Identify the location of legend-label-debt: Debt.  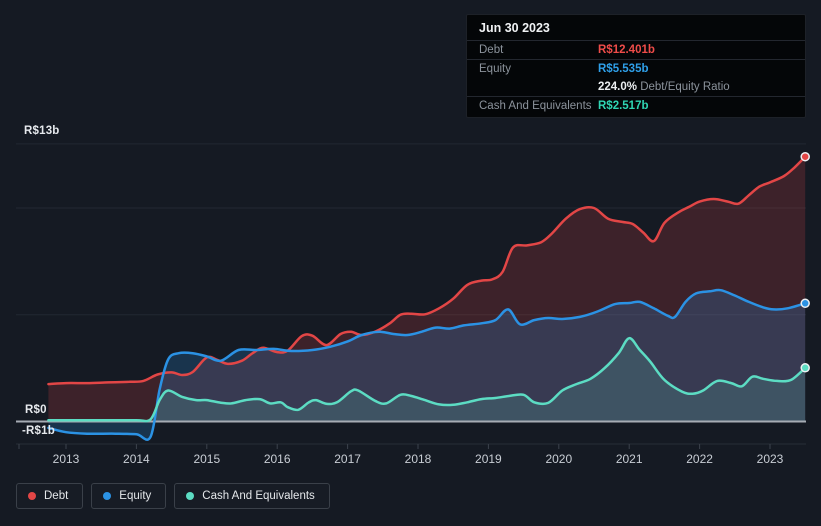
(56, 496).